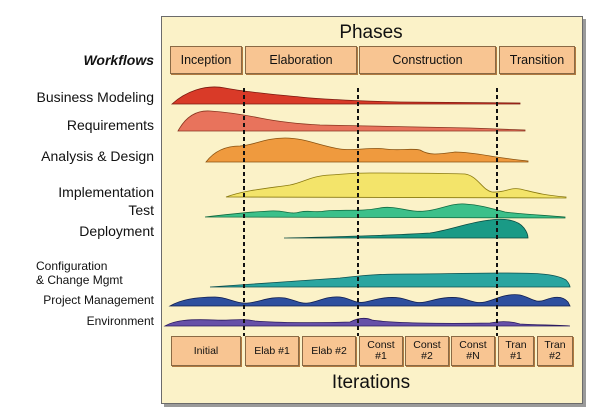  I want to click on hump-test, so click(385, 211).